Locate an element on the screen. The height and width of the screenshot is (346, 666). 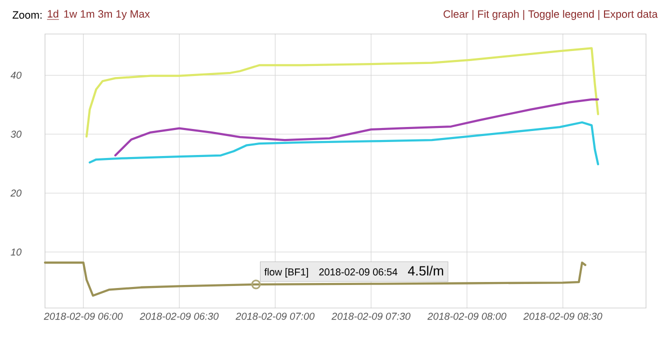
x-tick-label: 2018-02-09 06:00 is located at coordinates (83, 316).